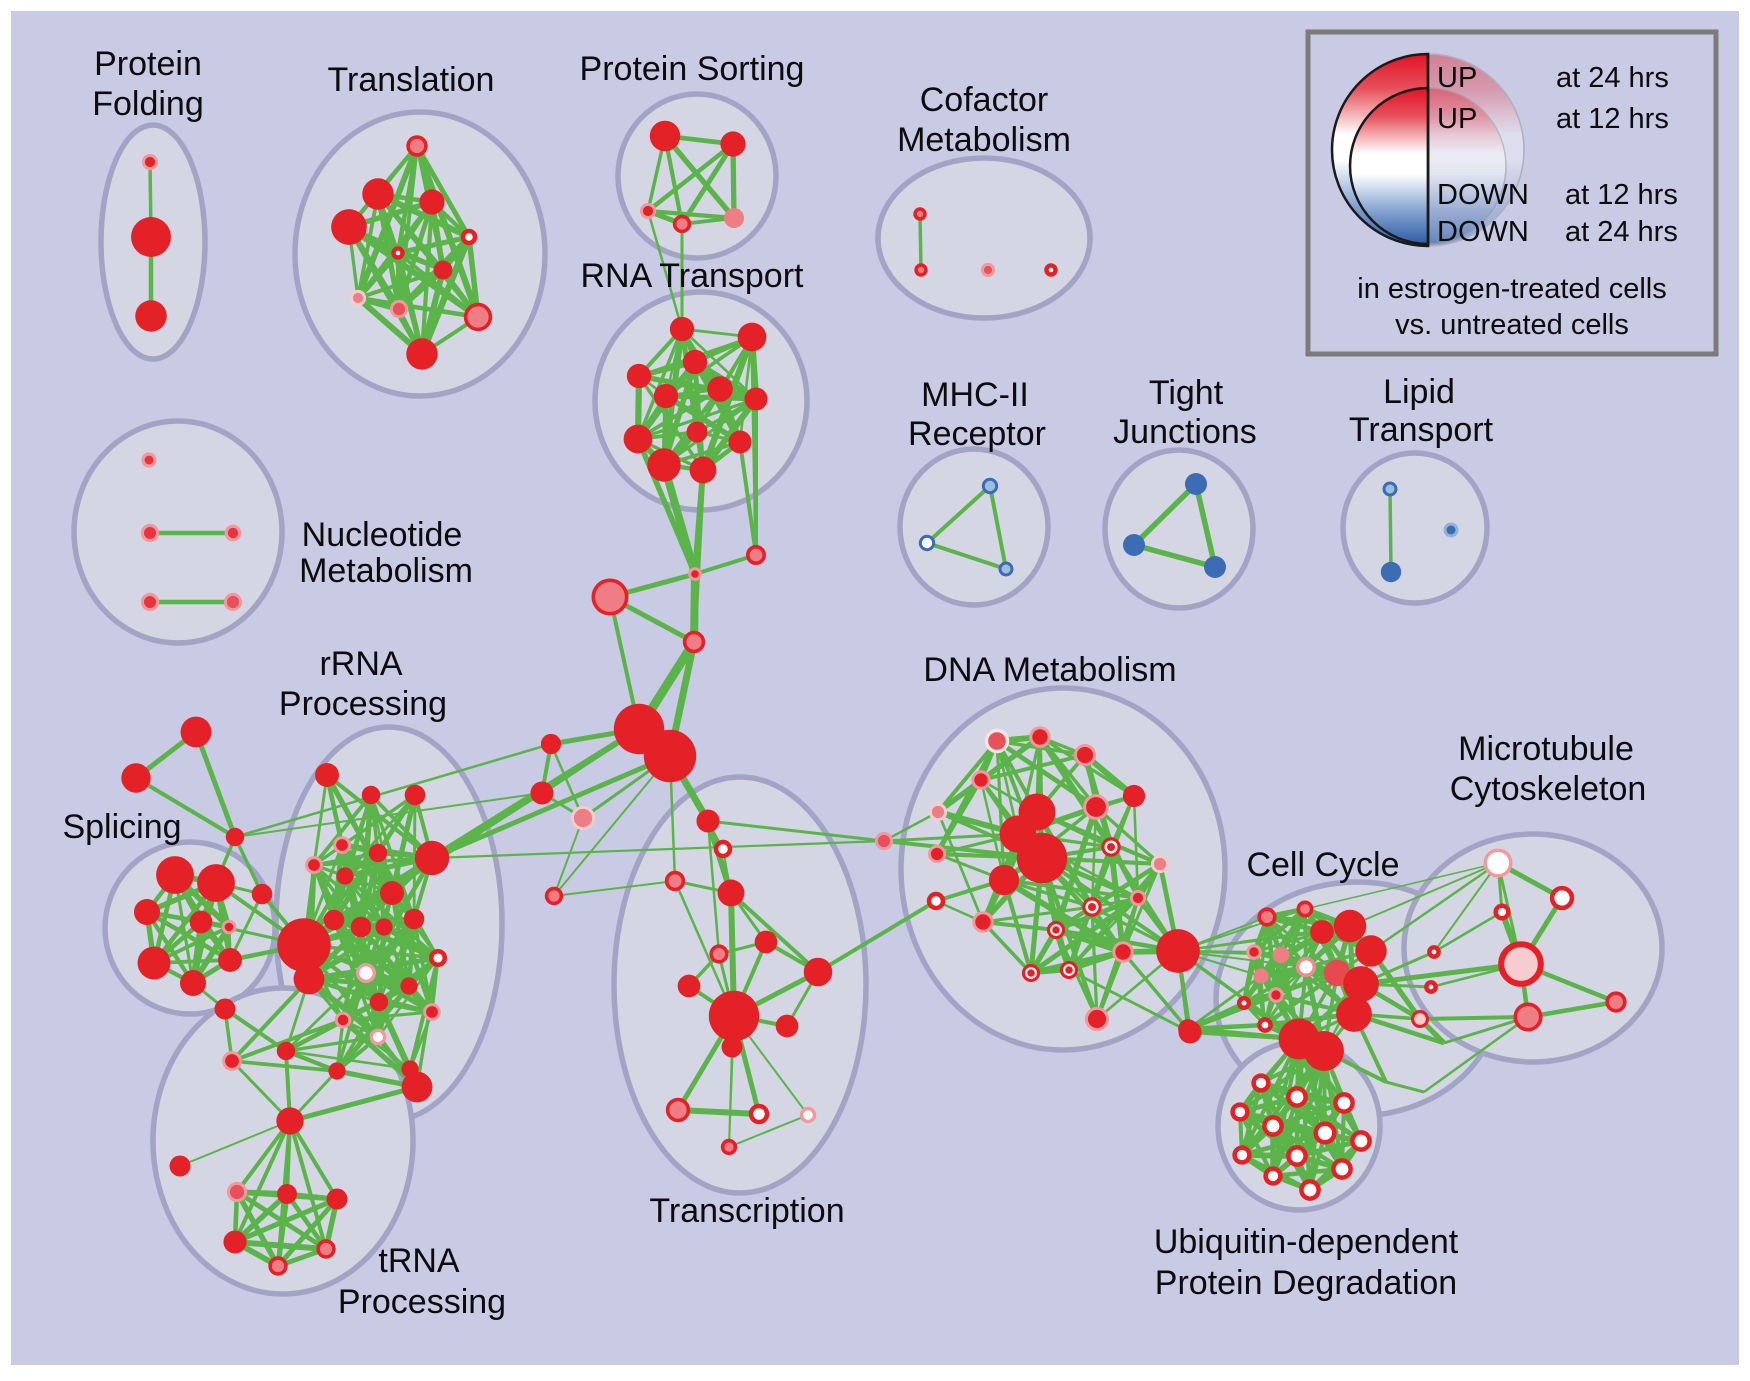 This screenshot has width=1750, height=1381. What do you see at coordinates (382, 535) in the screenshot?
I see `svg-text: Nucleotide` at bounding box center [382, 535].